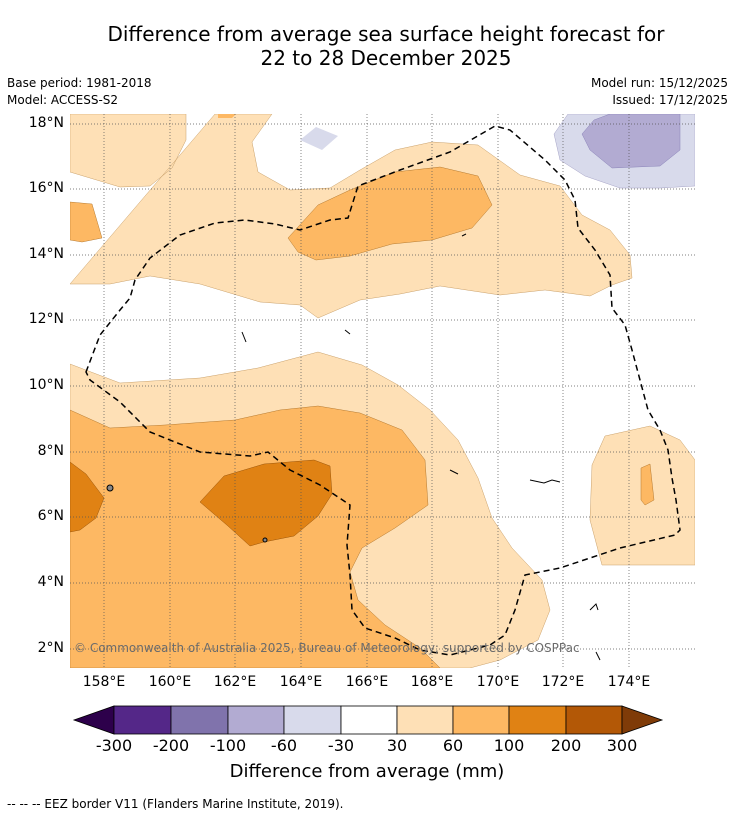 Image resolution: width=736 pixels, height=816 pixels. I want to click on colorbar-extend-high, so click(642, 720).